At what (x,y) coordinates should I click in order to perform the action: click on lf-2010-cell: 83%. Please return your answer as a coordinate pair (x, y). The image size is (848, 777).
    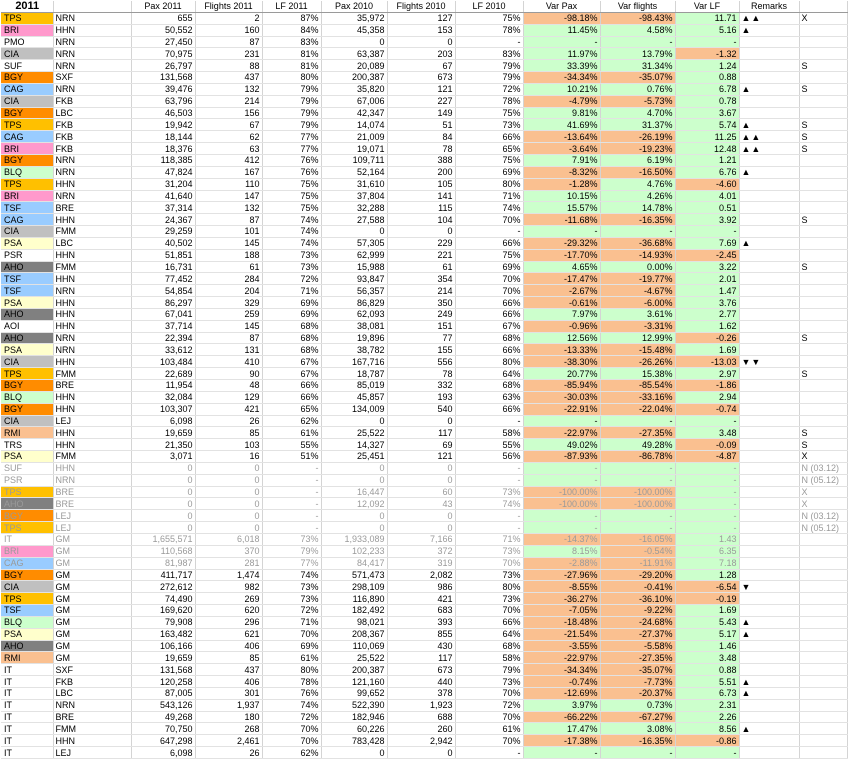
    Looking at the image, I should click on (489, 54).